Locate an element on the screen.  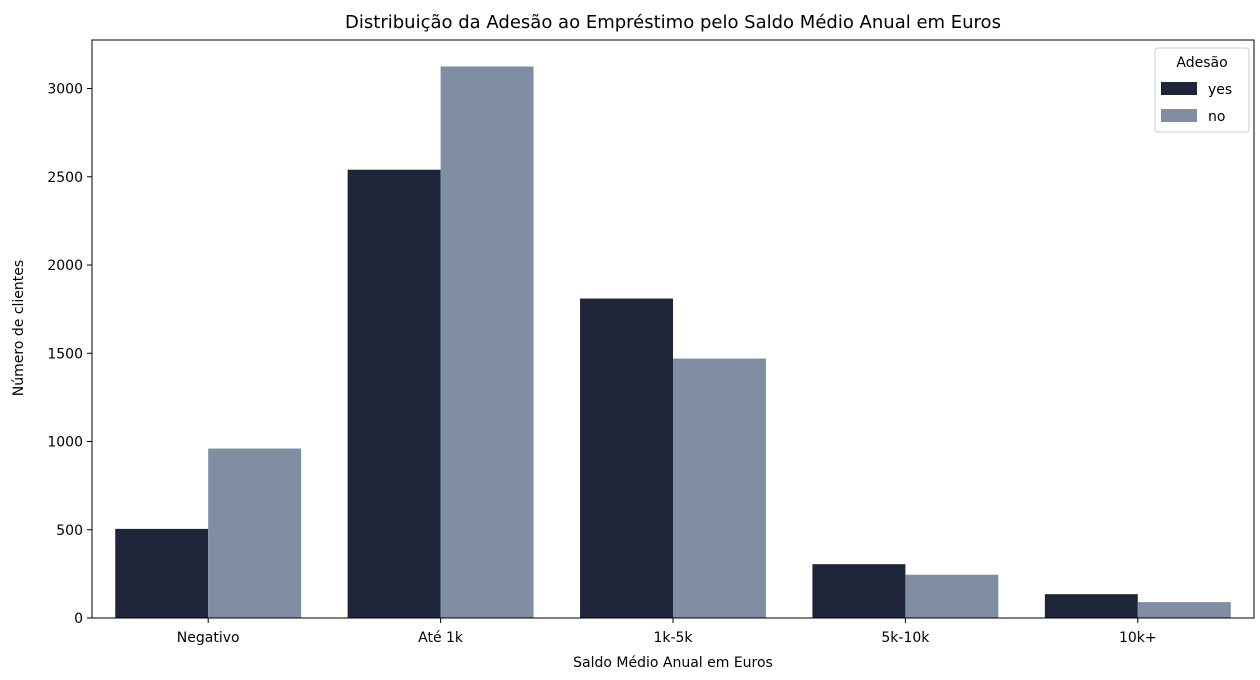
x-tick-label: 1k-5k is located at coordinates (673, 638).